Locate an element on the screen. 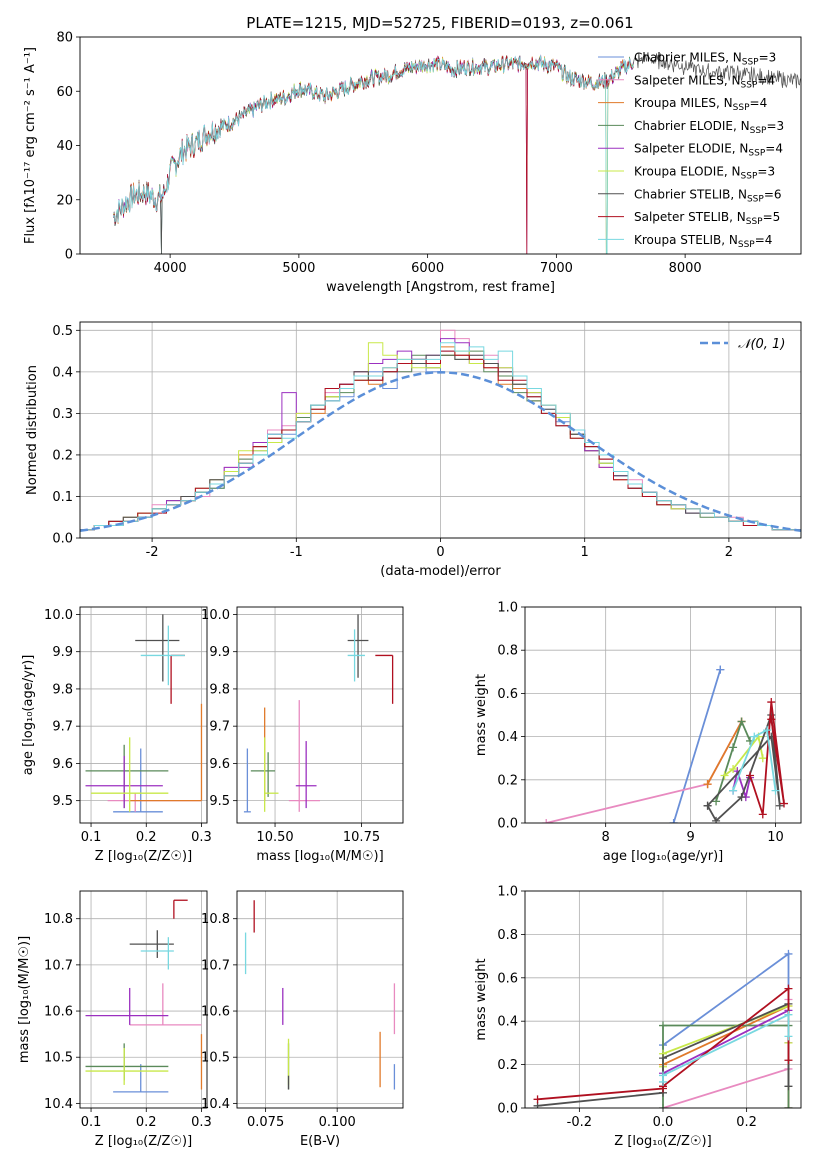  legend-label: Chabrier MILES, NSSP=3 is located at coordinates (705, 59).